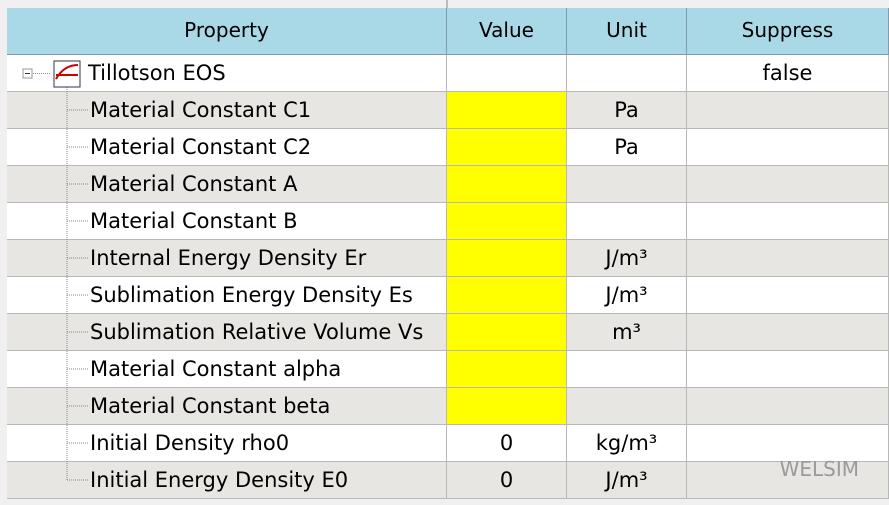  Describe the element at coordinates (819, 469) in the screenshot. I see `watermark: WELSIM` at that location.